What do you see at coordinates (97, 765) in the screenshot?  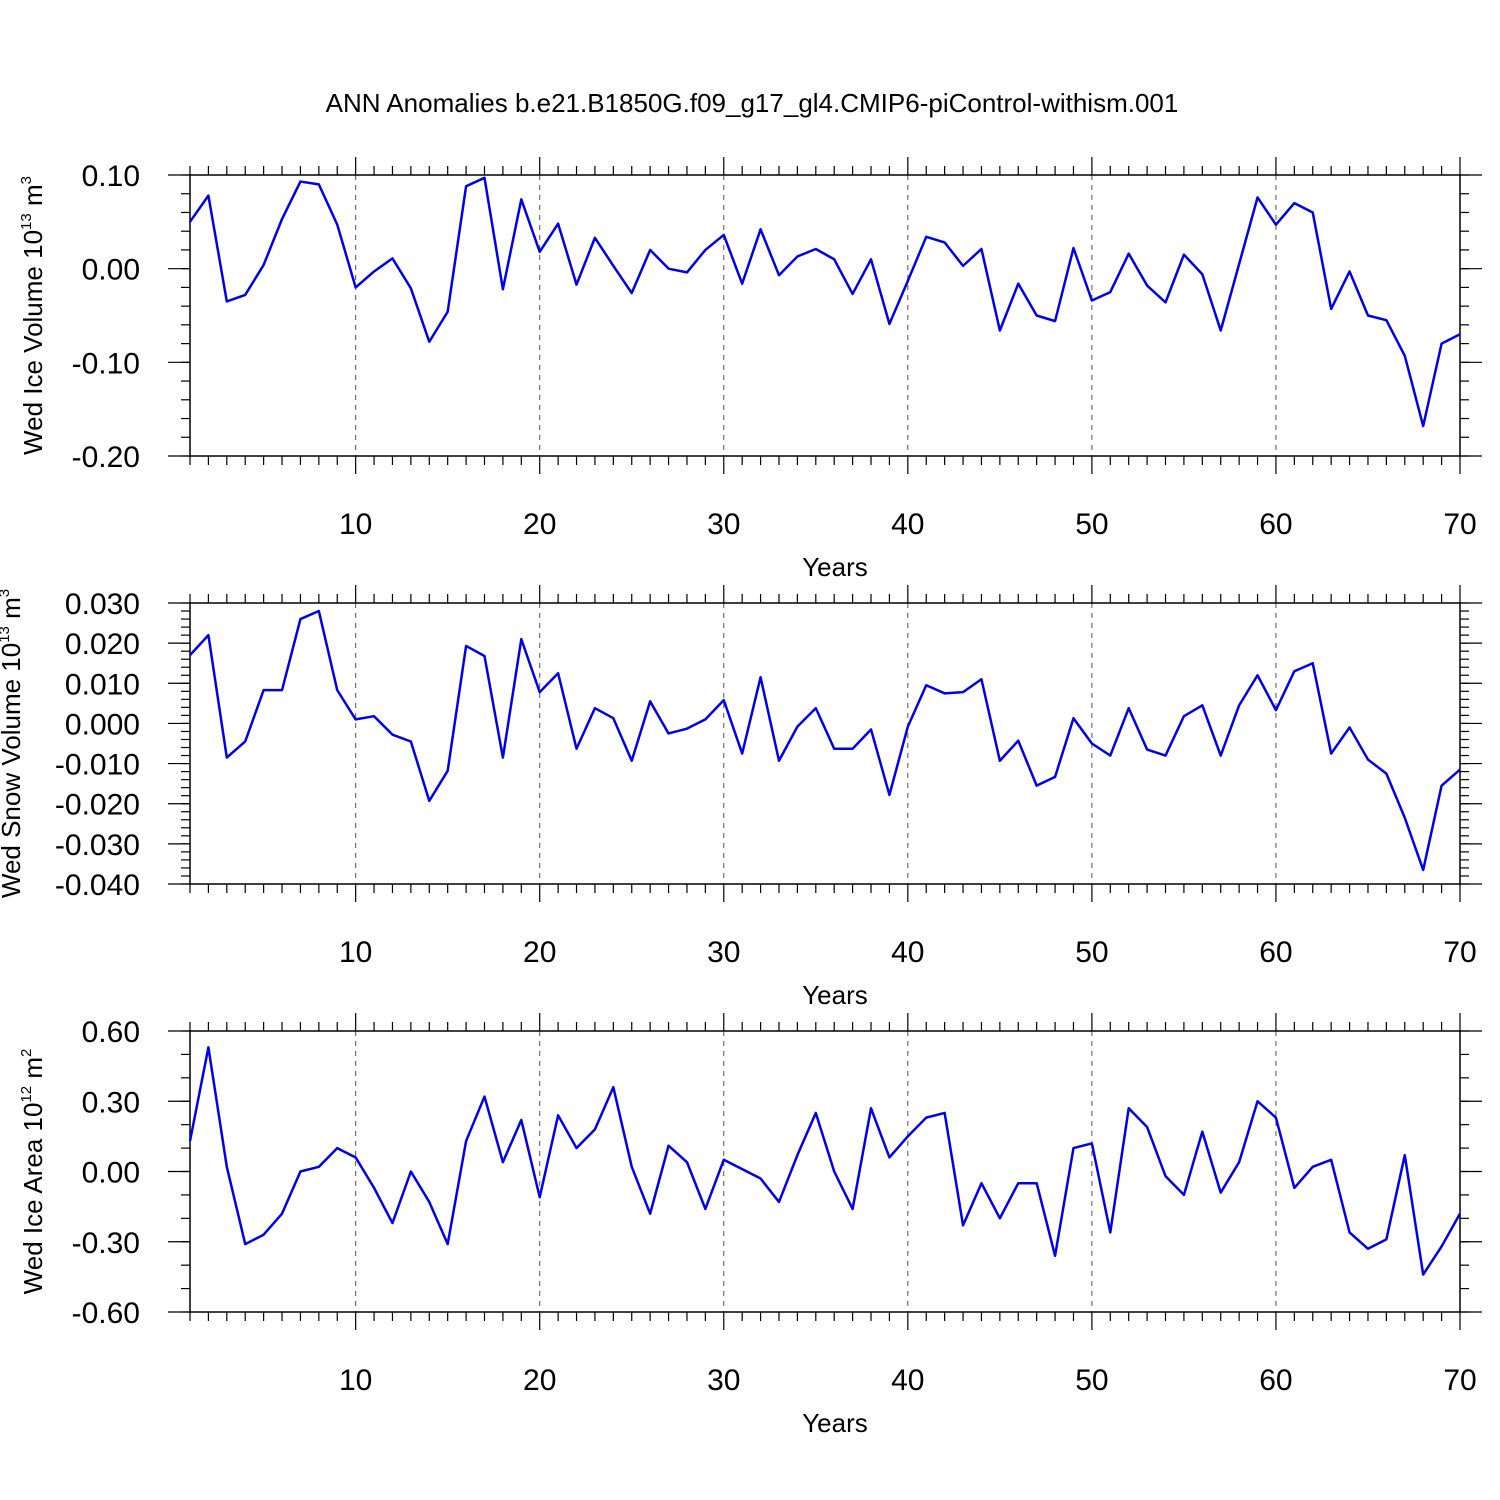 I see `y-tick-label: -0.010` at bounding box center [97, 765].